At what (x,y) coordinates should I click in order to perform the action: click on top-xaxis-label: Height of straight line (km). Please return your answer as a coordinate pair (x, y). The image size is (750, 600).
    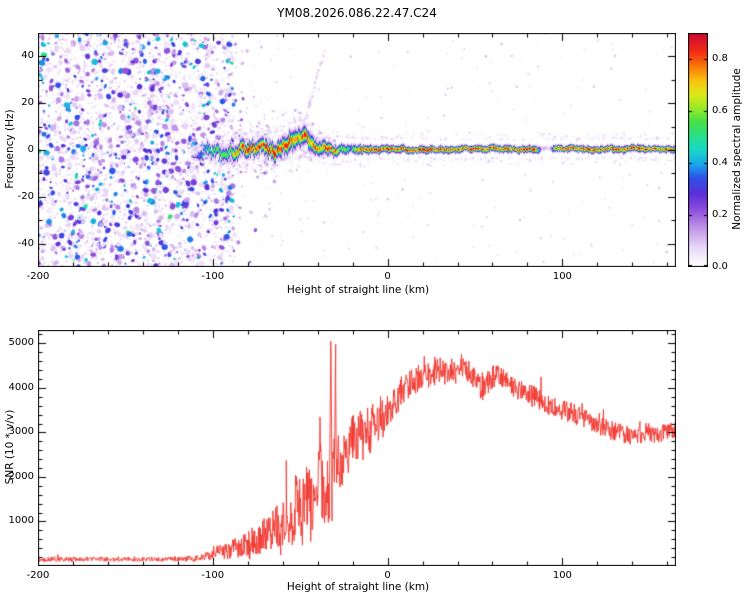
    Looking at the image, I should click on (358, 290).